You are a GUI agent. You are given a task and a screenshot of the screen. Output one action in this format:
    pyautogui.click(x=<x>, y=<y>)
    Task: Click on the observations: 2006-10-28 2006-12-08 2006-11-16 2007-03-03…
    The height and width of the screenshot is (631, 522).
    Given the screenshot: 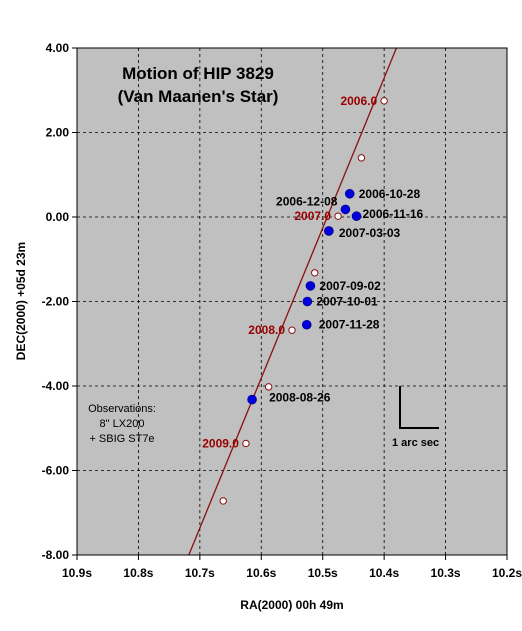 What is the action you would take?
    pyautogui.click(x=335, y=296)
    